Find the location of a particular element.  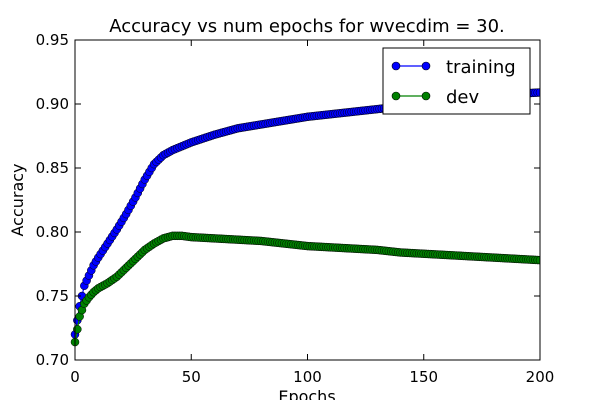

legend-label-training: training is located at coordinates (481, 67).